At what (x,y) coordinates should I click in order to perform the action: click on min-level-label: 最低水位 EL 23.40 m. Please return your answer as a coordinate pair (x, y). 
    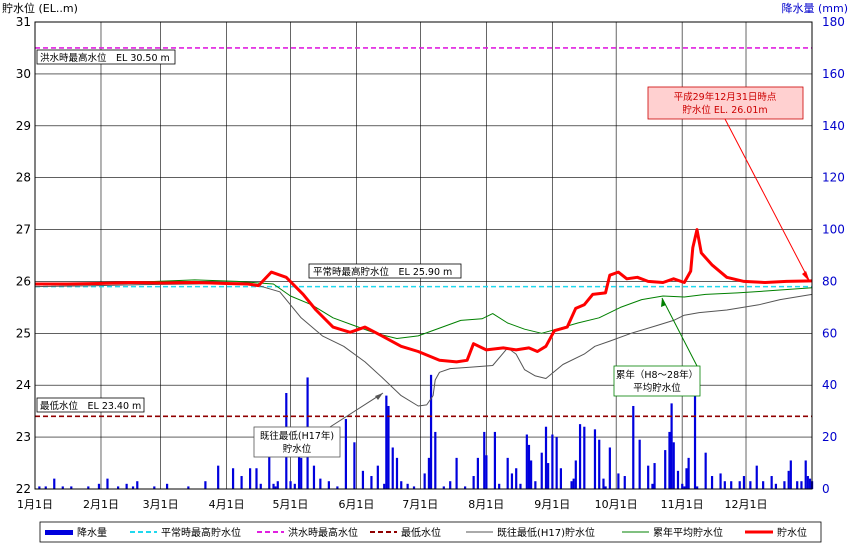
    Looking at the image, I should click on (90, 405).